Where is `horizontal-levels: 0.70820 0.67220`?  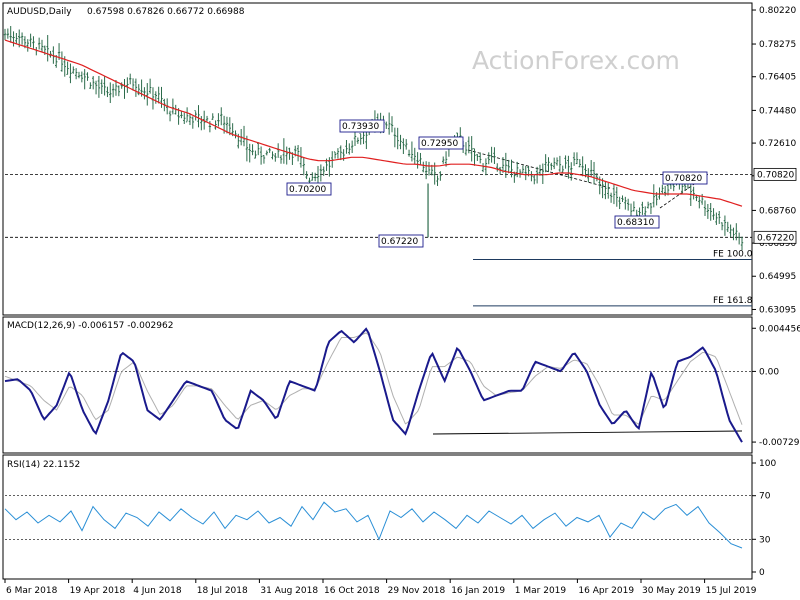
horizontal-levels: 0.70820 0.67220 is located at coordinates (401, 205).